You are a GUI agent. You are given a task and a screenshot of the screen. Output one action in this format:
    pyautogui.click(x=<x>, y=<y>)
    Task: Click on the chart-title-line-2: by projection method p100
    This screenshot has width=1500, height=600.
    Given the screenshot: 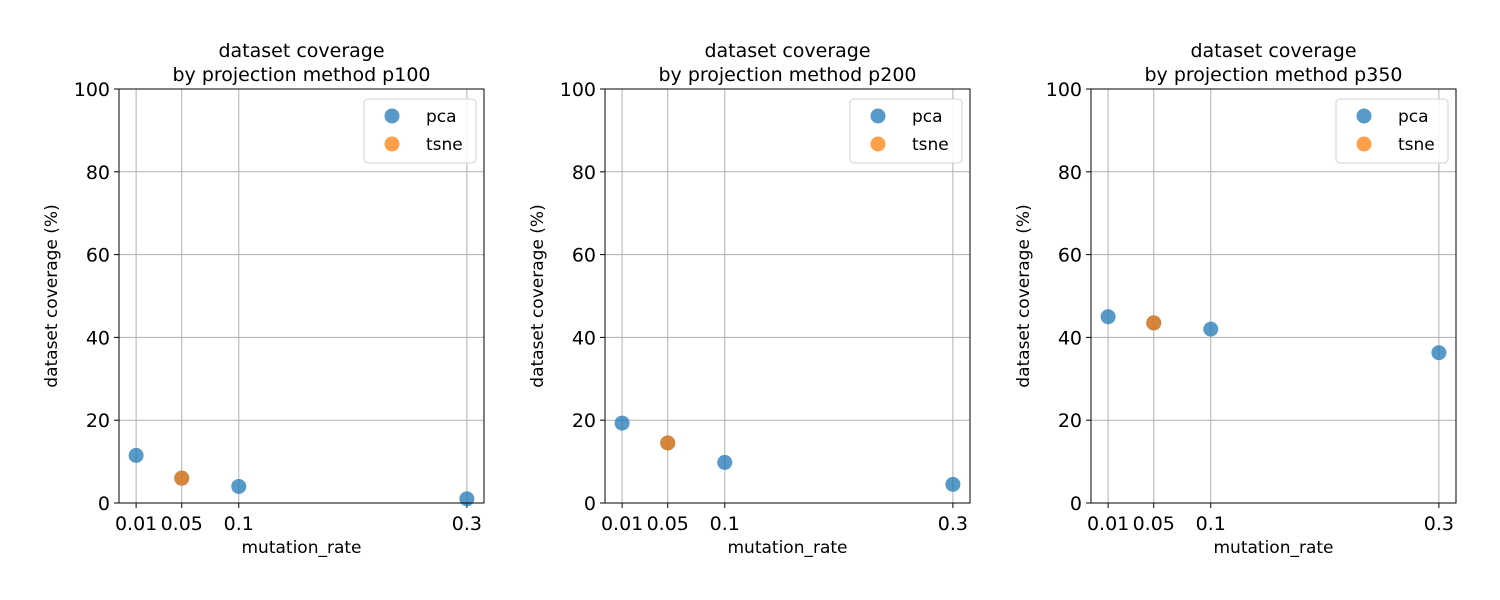 What is the action you would take?
    pyautogui.click(x=301, y=75)
    